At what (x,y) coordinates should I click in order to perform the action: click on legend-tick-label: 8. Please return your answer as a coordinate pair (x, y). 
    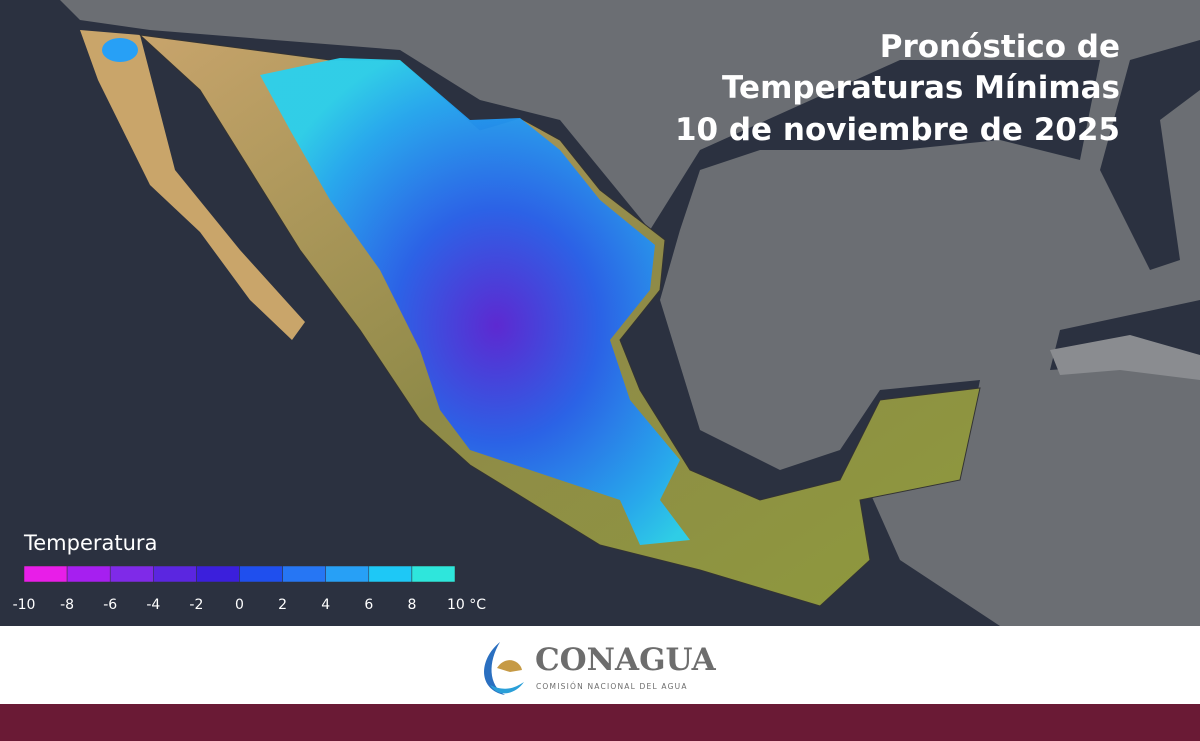
    Looking at the image, I should click on (411, 605).